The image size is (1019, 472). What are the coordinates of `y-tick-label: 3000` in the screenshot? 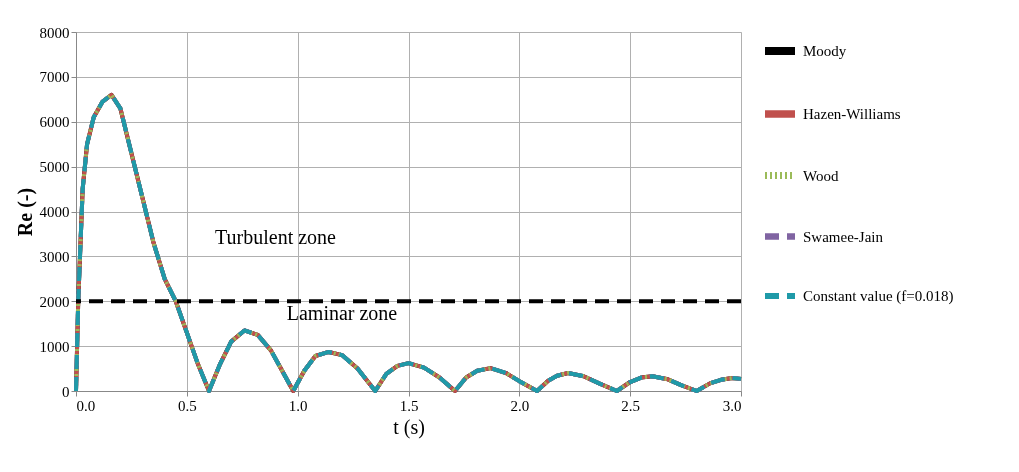 It's located at (54, 256).